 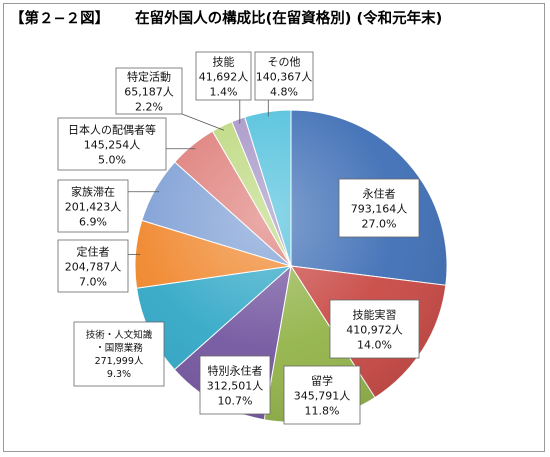 I want to click on slice-percent-label: 6.9%, so click(x=93, y=222).